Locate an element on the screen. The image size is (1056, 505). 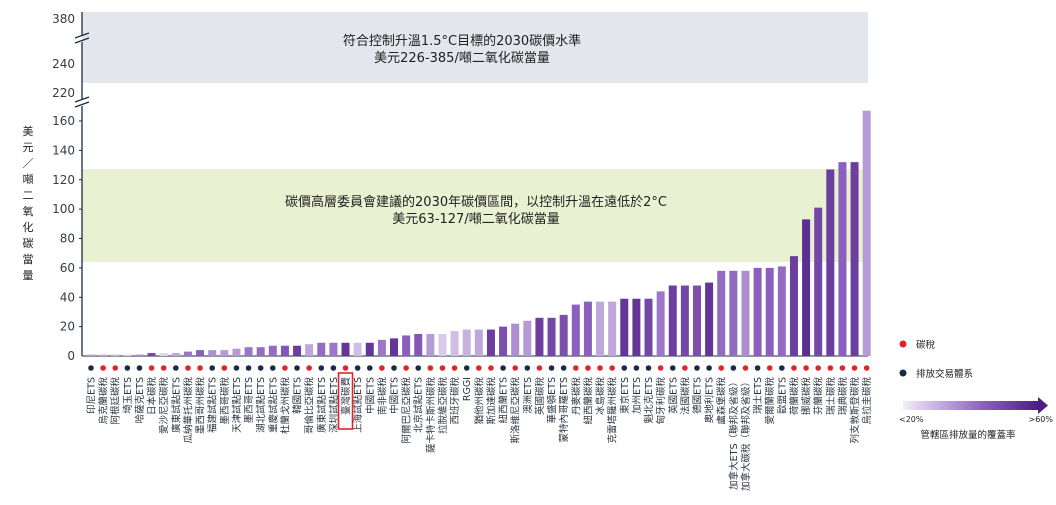
category-label: 芬蘭碳稅 is located at coordinates (819, 396).